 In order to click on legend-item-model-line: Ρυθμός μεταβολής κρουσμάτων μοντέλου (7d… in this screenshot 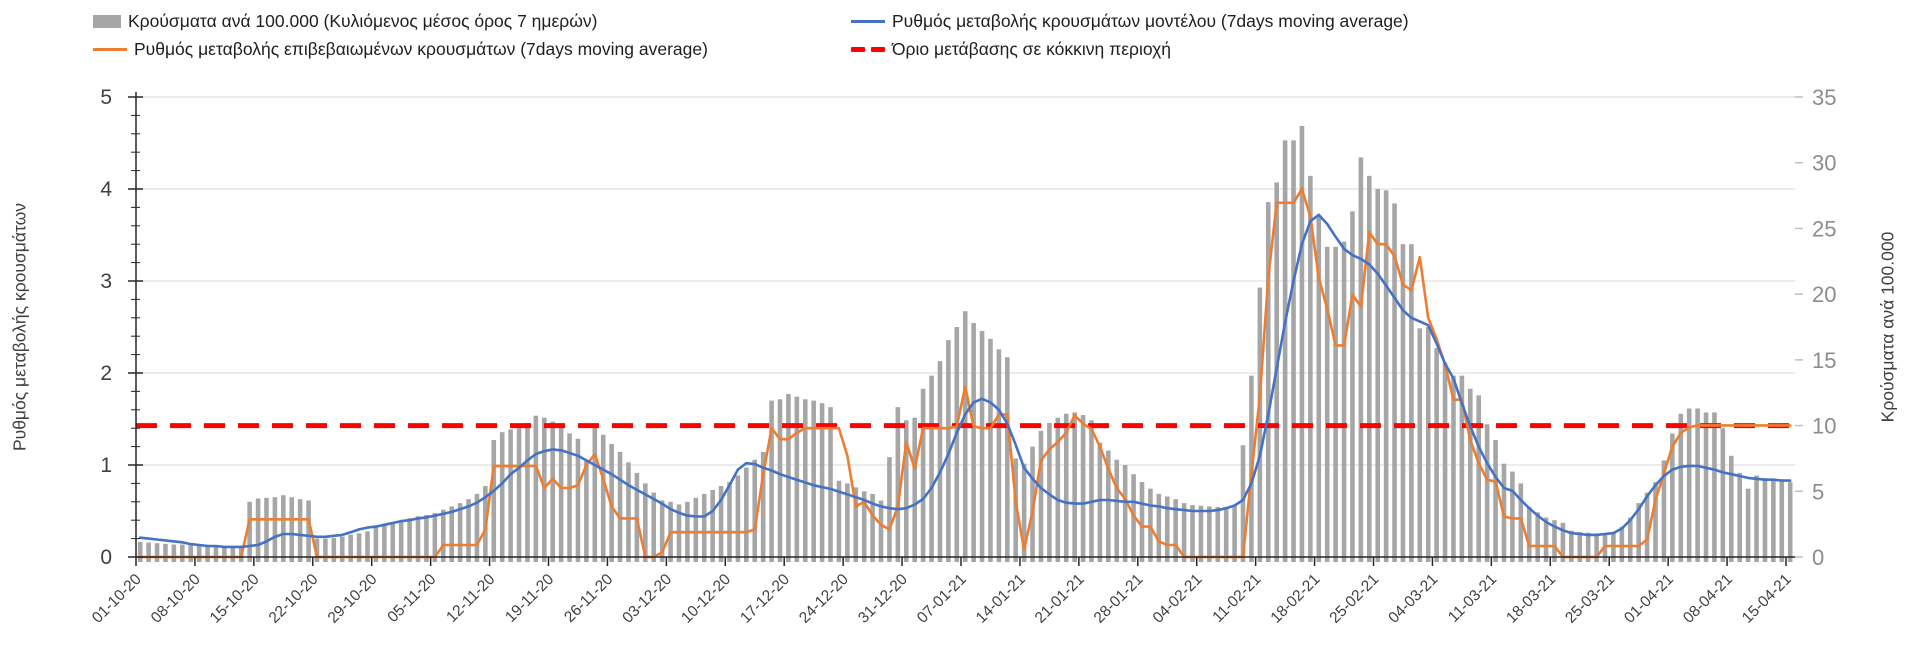, I will do `click(1130, 21)`.